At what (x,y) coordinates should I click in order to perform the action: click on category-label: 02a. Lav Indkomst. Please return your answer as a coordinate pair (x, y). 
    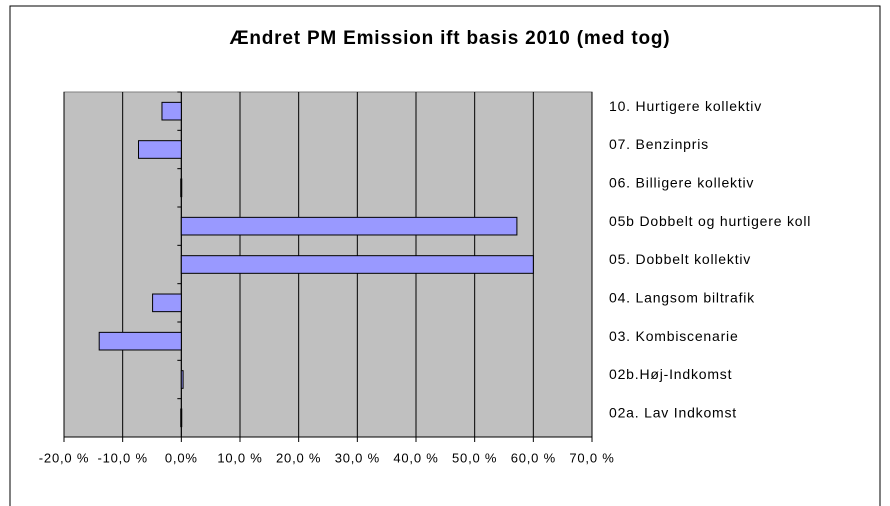
    Looking at the image, I should click on (673, 413).